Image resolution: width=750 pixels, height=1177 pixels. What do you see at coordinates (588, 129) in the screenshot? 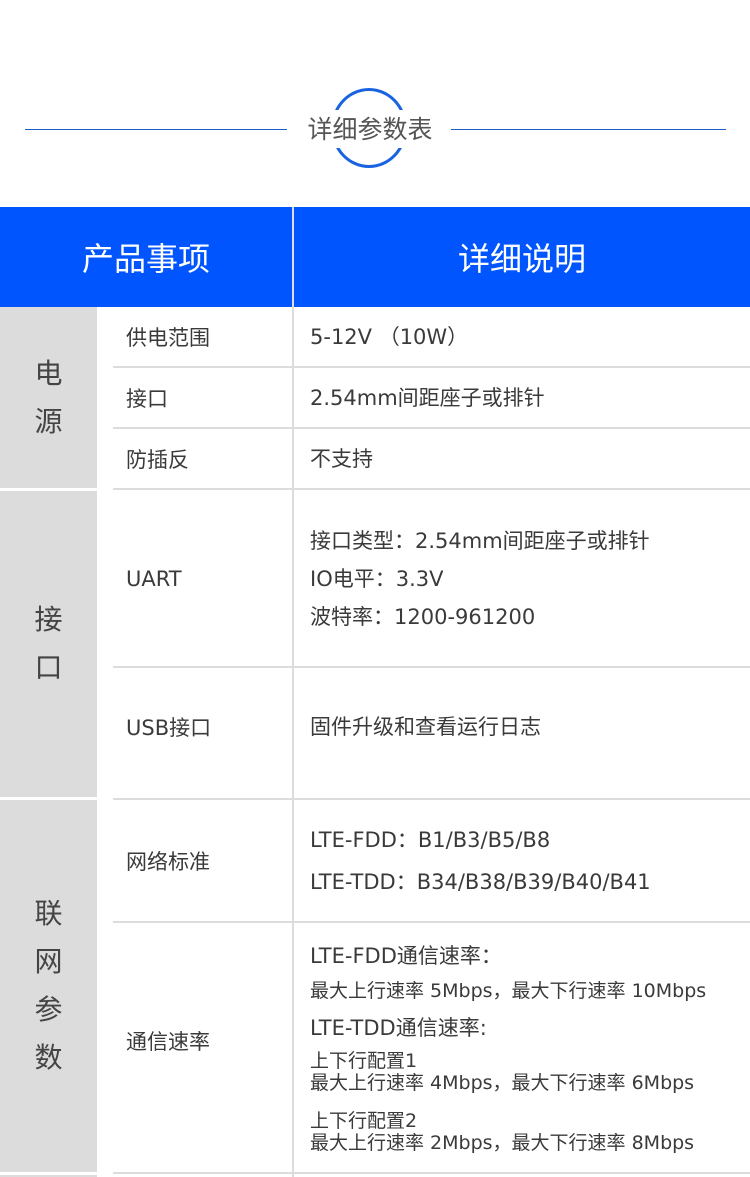
I see `title-rule-right` at bounding box center [588, 129].